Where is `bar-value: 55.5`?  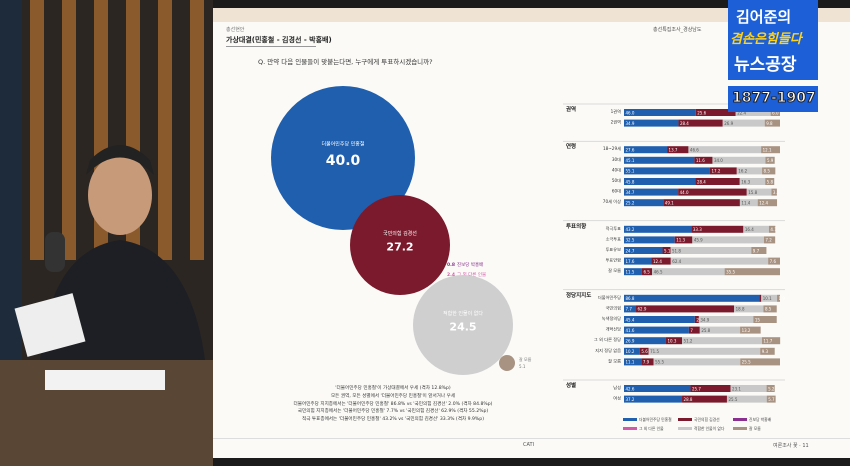
bar-value: 55.5 is located at coordinates (659, 362).